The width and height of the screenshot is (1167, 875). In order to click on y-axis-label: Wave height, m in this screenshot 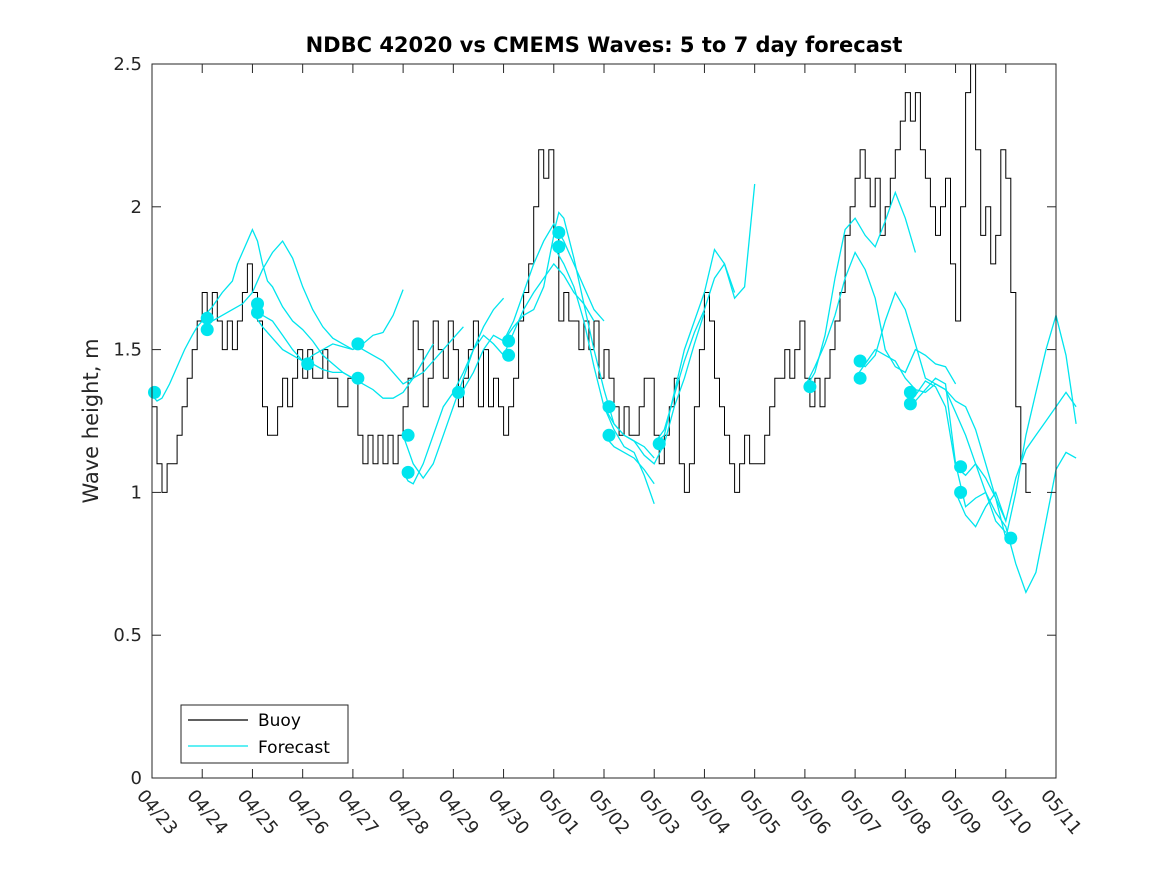, I will do `click(91, 420)`.